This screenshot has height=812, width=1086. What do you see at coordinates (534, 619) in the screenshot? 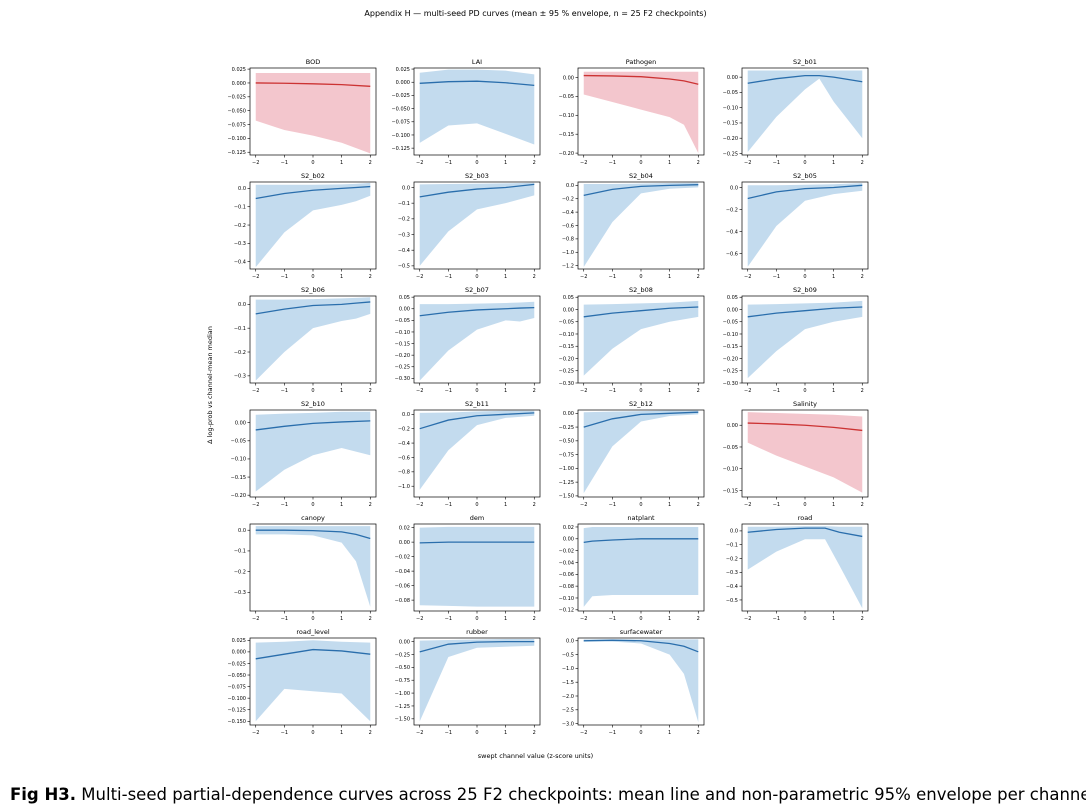
I see `x-tick-label-dem: 2` at bounding box center [534, 619].